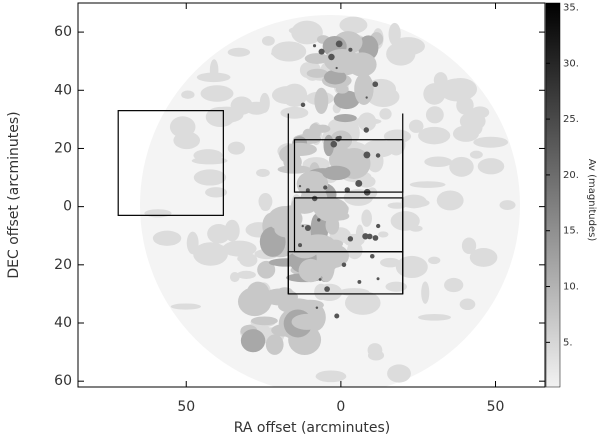 This screenshot has width=600, height=444. I want to click on x-axis-label: RA offset (arcminutes), so click(312, 428).